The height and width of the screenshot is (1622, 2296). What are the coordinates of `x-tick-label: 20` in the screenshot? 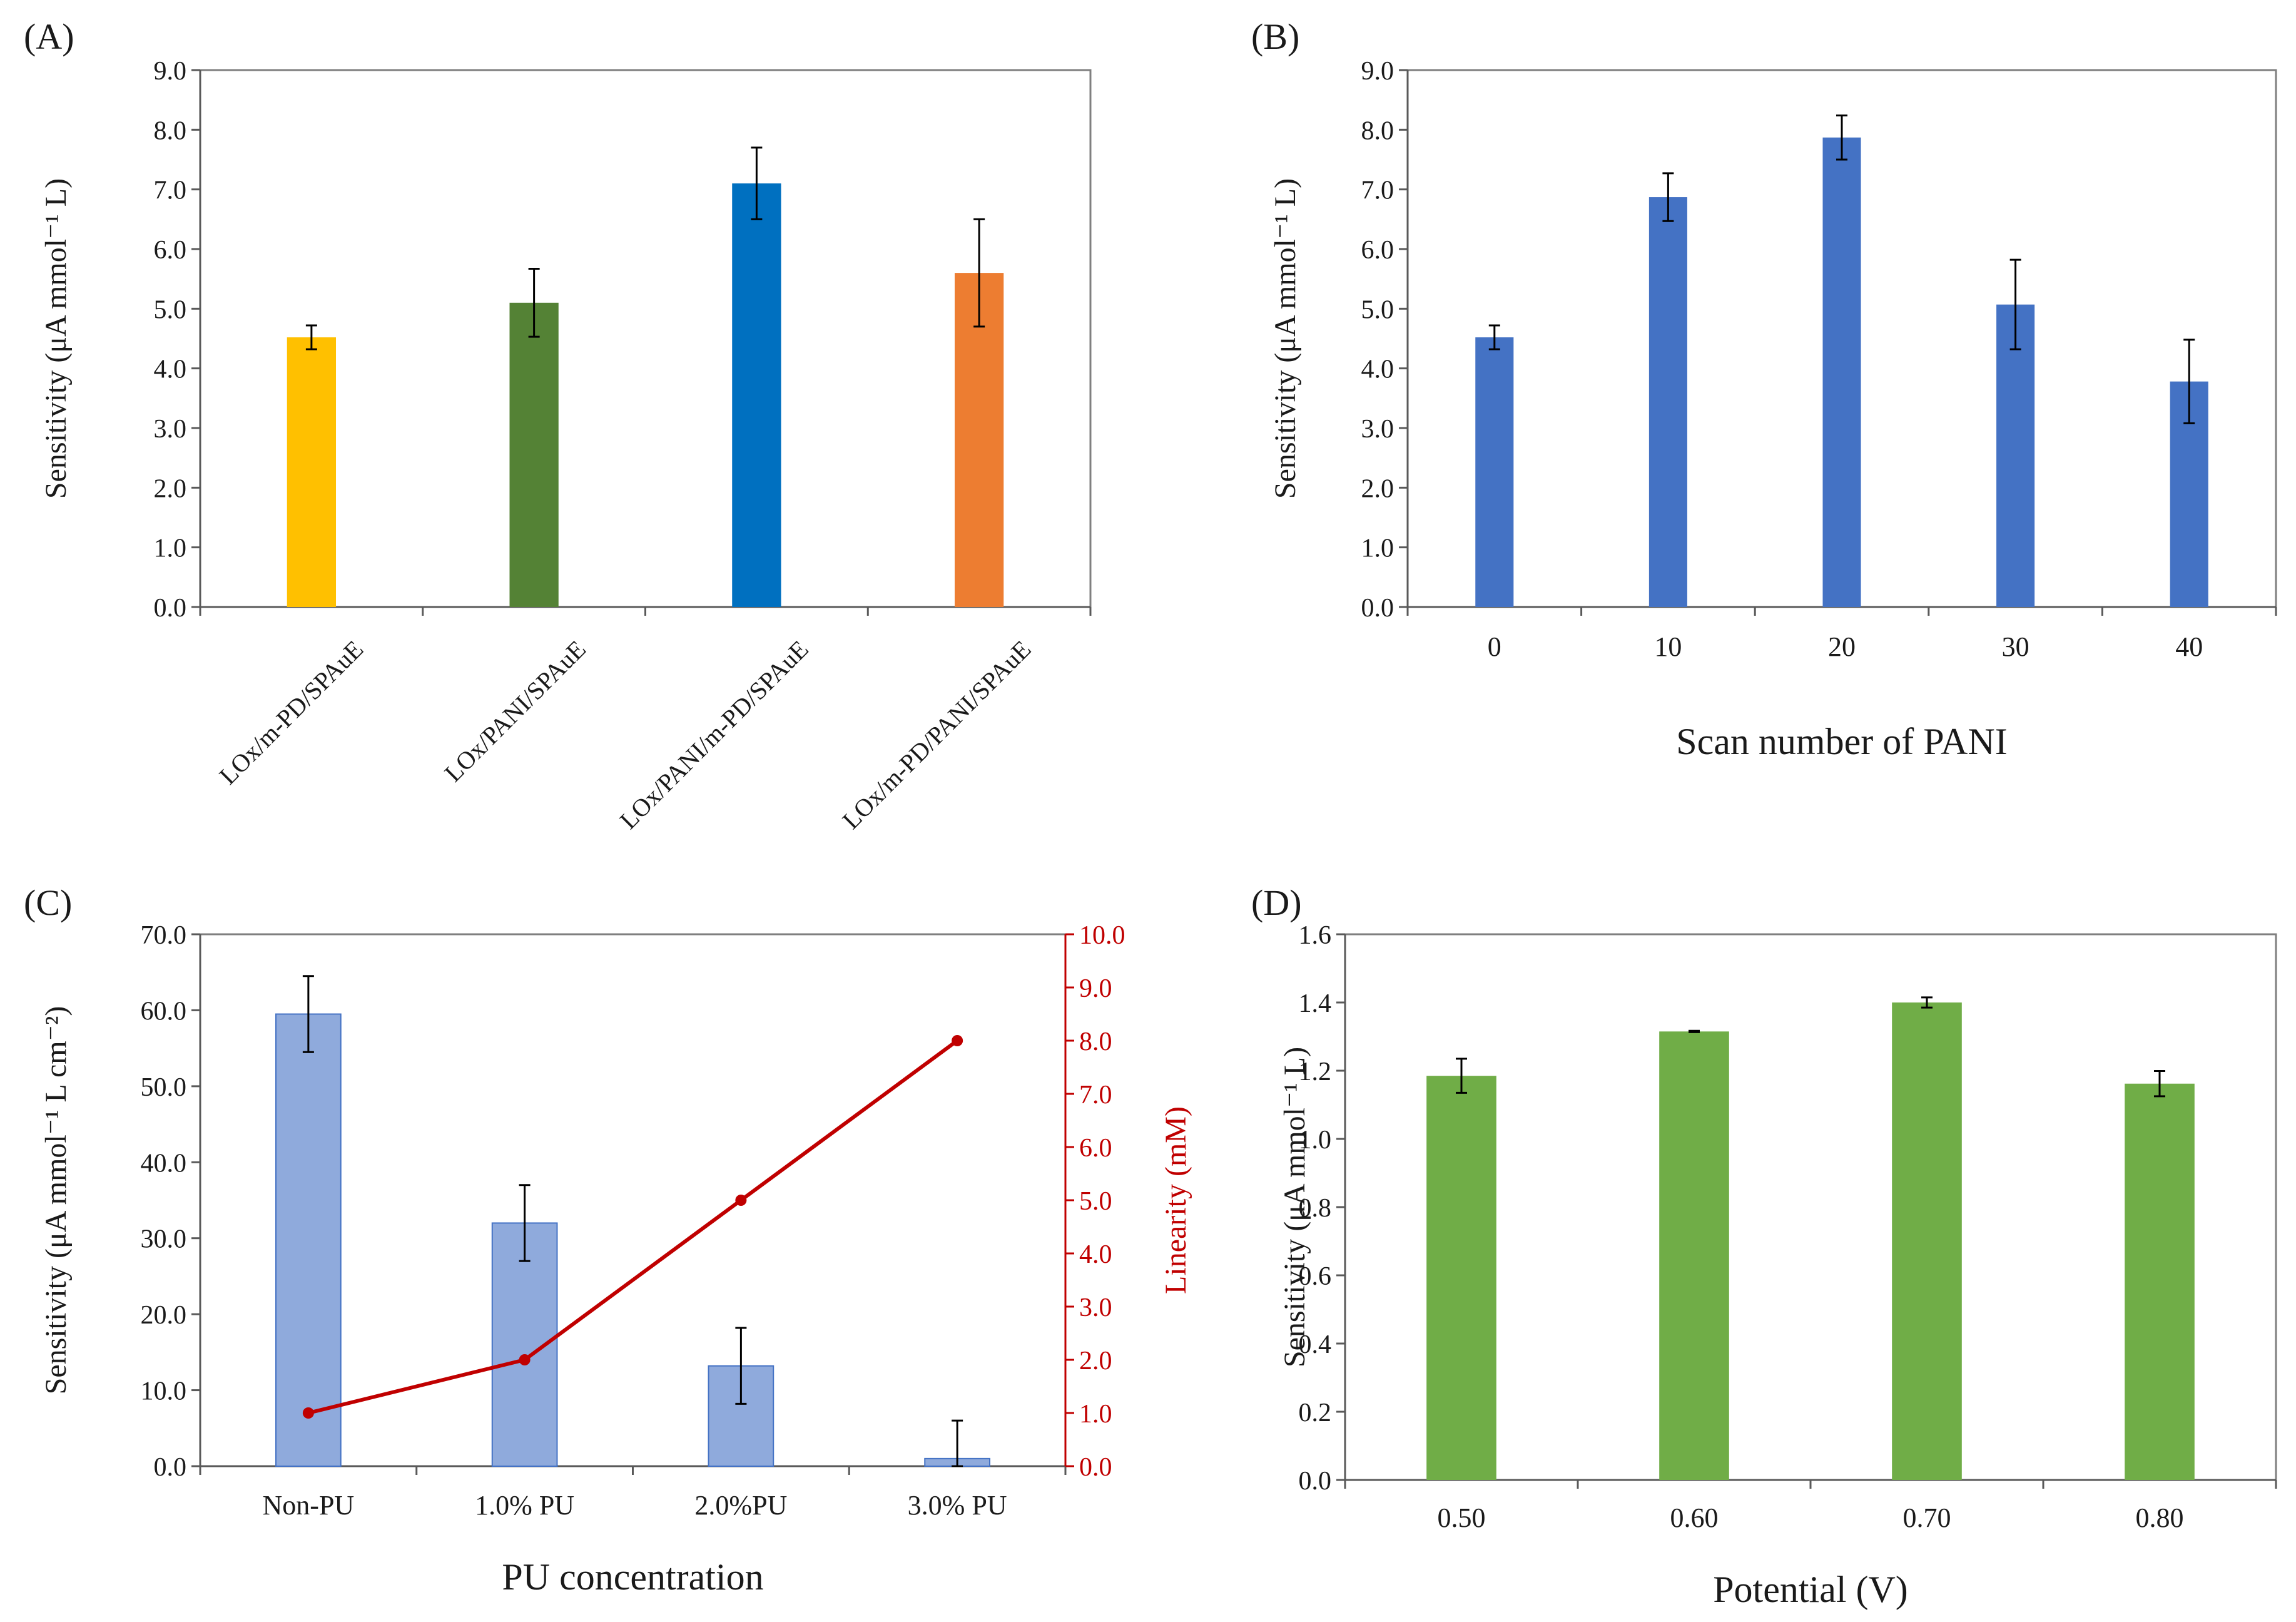 It's located at (1842, 646).